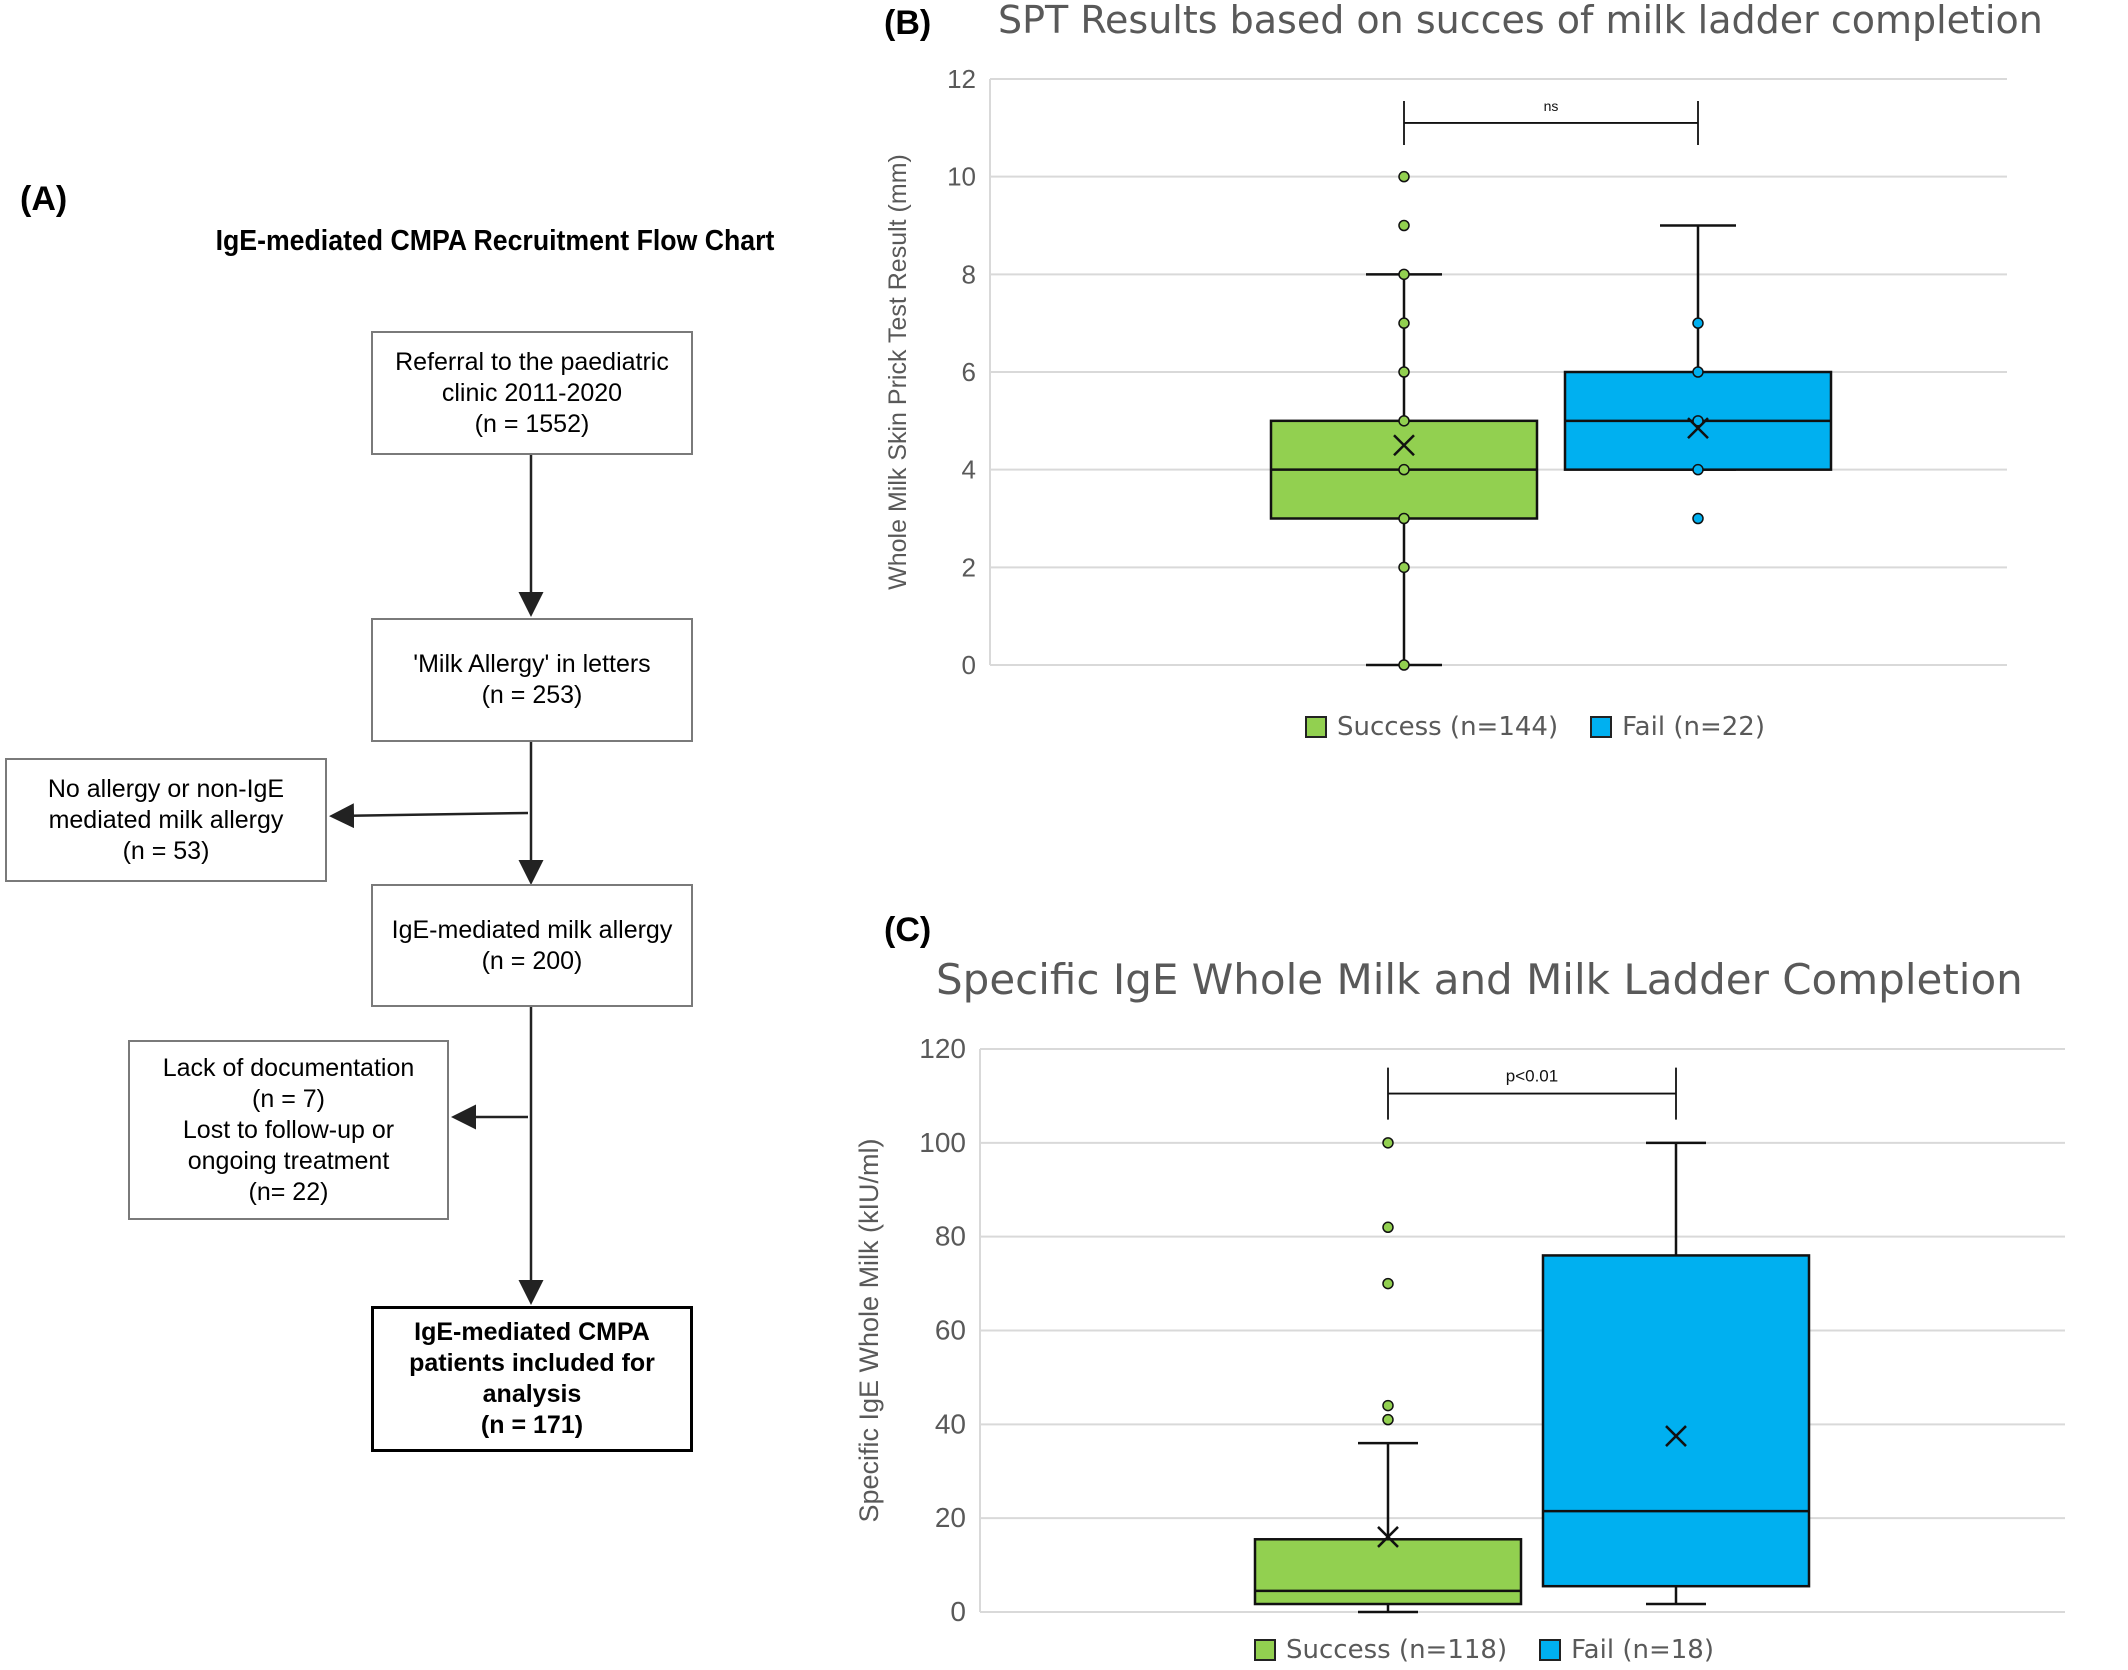 Image resolution: width=2128 pixels, height=1670 pixels. I want to click on panel-a-letter: (A), so click(44, 199).